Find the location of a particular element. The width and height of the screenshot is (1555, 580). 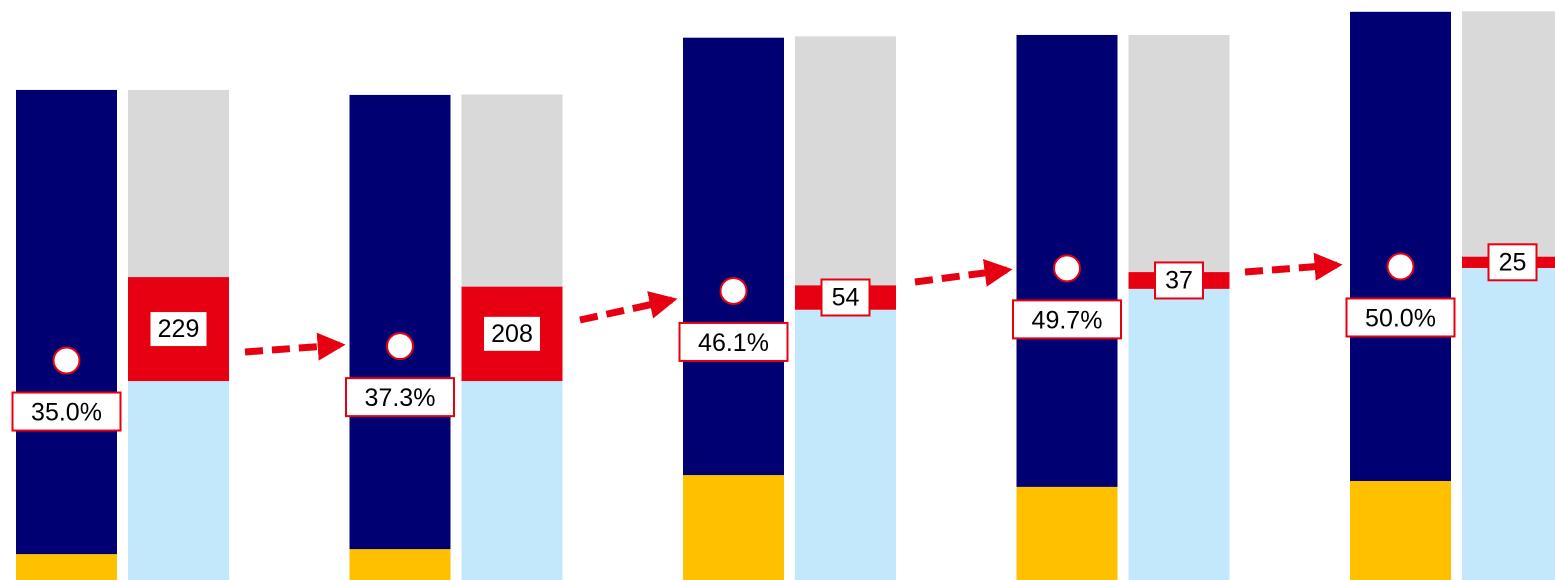

value-label: 35.0% is located at coordinates (66, 413).